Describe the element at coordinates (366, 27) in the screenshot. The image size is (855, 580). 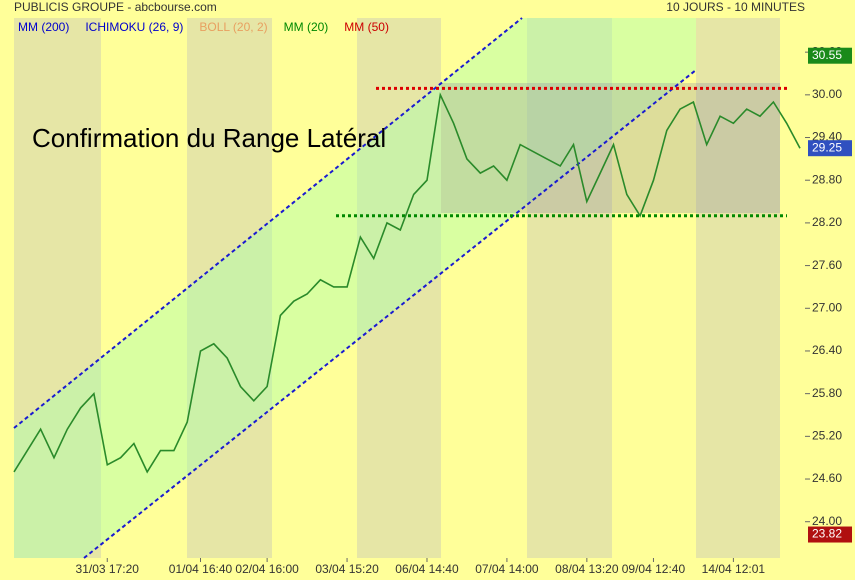
I see `legend-entry: MM (50)` at that location.